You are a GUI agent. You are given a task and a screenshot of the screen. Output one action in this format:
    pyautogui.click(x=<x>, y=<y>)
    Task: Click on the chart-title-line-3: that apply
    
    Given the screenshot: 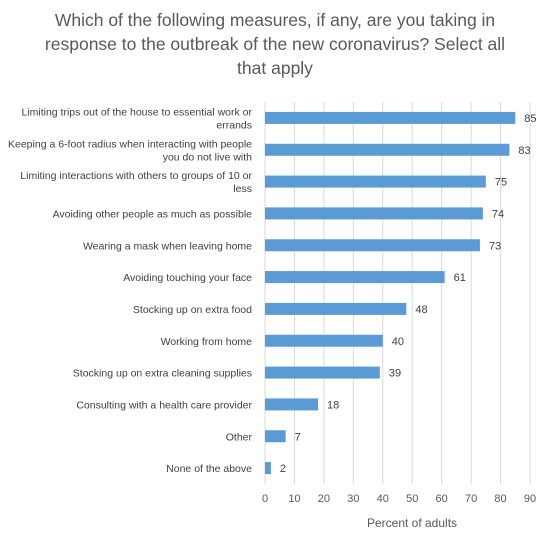 What is the action you would take?
    pyautogui.click(x=275, y=68)
    